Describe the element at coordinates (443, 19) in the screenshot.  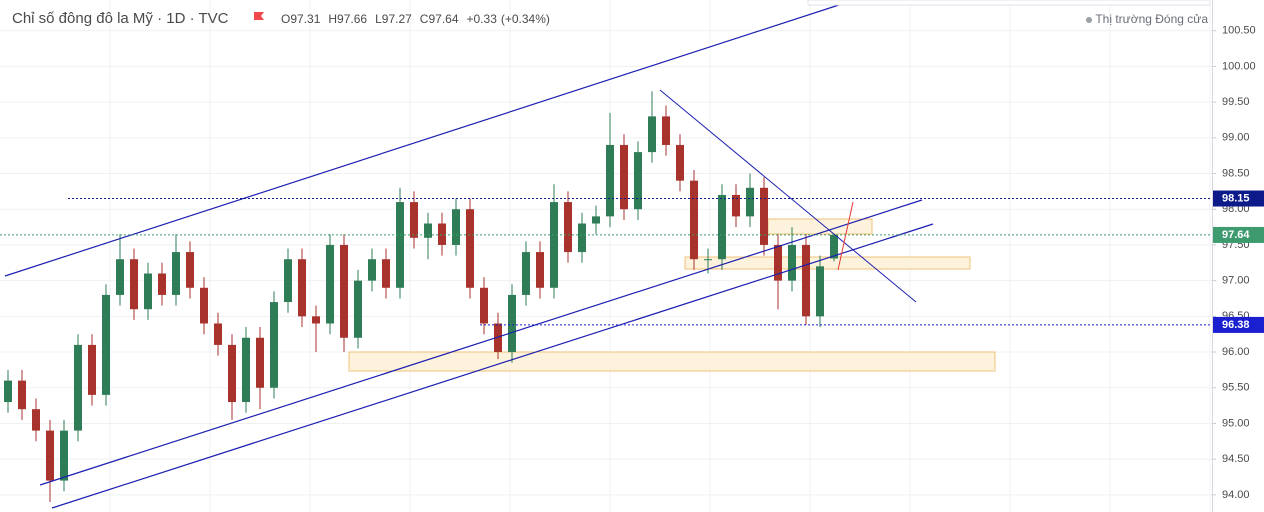
I see `legend-value: 97.64` at that location.